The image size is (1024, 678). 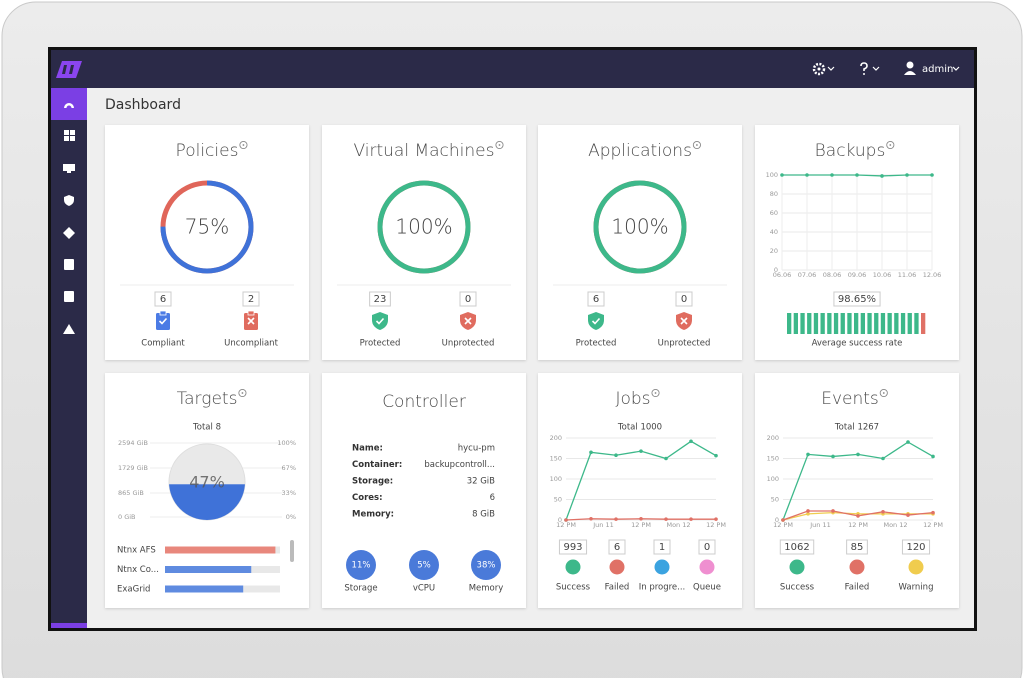 What do you see at coordinates (69, 105) in the screenshot?
I see `nav-dashboard` at bounding box center [69, 105].